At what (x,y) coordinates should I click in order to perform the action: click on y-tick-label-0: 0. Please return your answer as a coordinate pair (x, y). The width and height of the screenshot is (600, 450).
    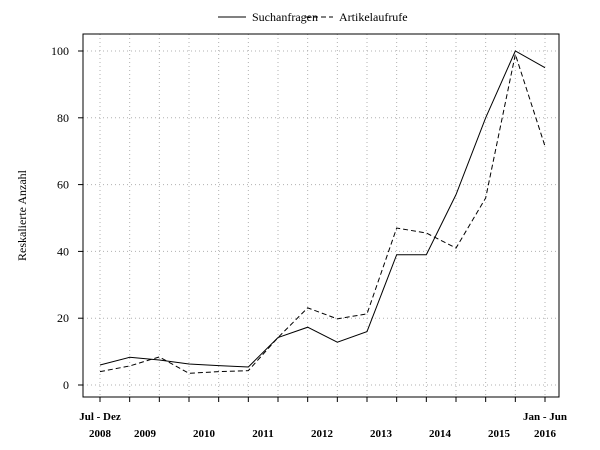
    Looking at the image, I should click on (66, 385).